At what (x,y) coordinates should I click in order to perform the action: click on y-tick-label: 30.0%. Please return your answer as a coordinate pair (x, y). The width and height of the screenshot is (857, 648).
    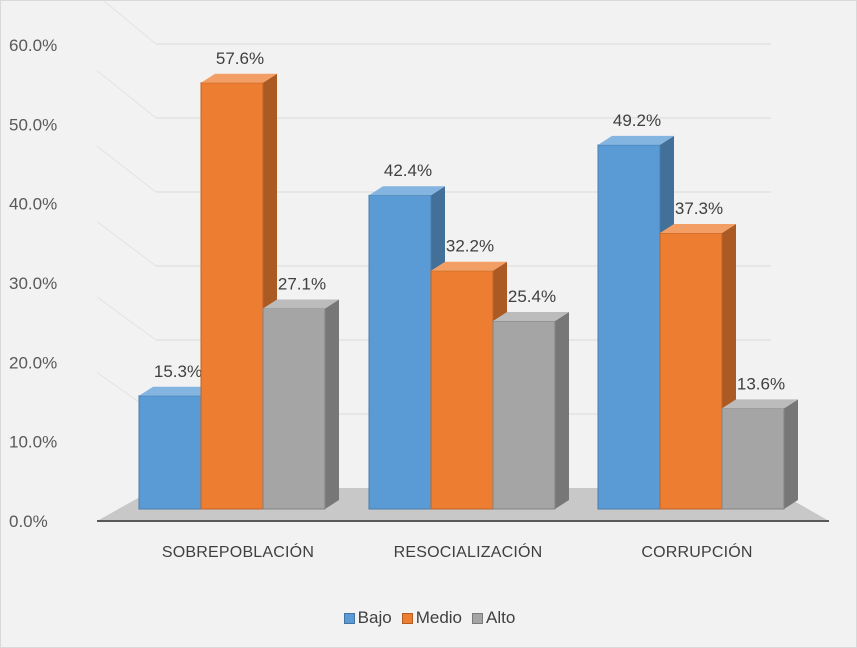
    Looking at the image, I should click on (33, 283).